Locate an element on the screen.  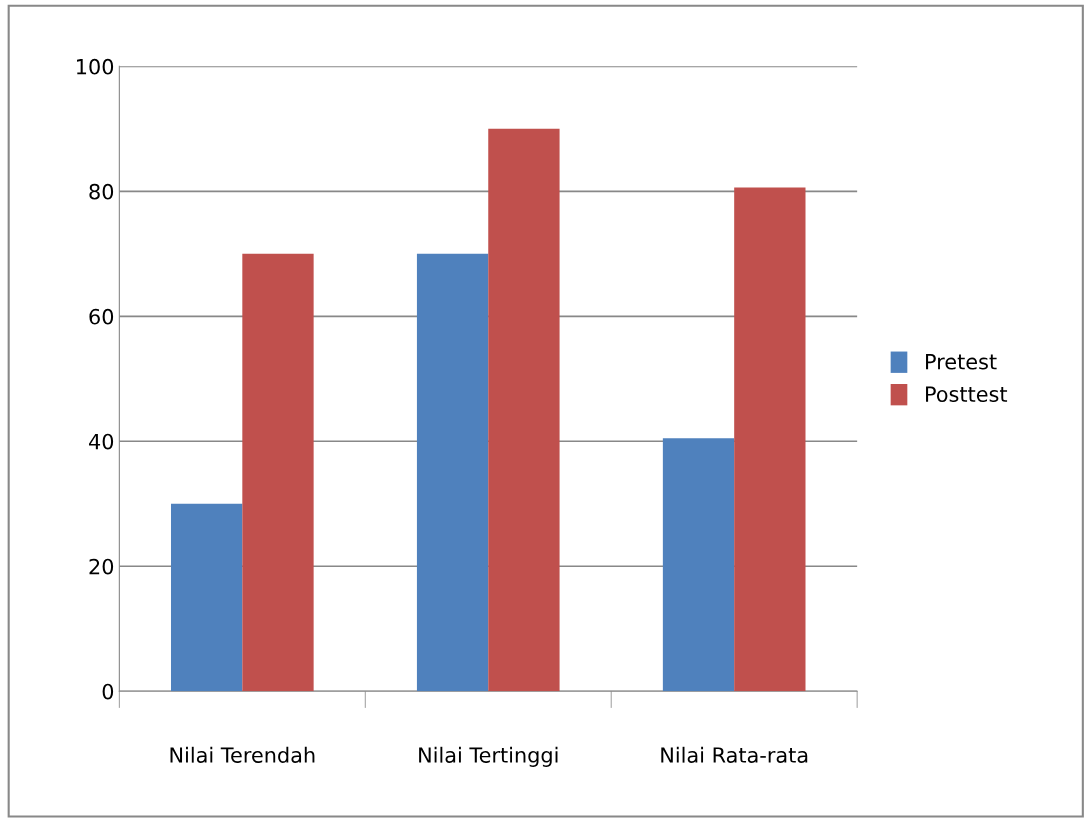
y-tick-label: 20 is located at coordinates (101, 566).